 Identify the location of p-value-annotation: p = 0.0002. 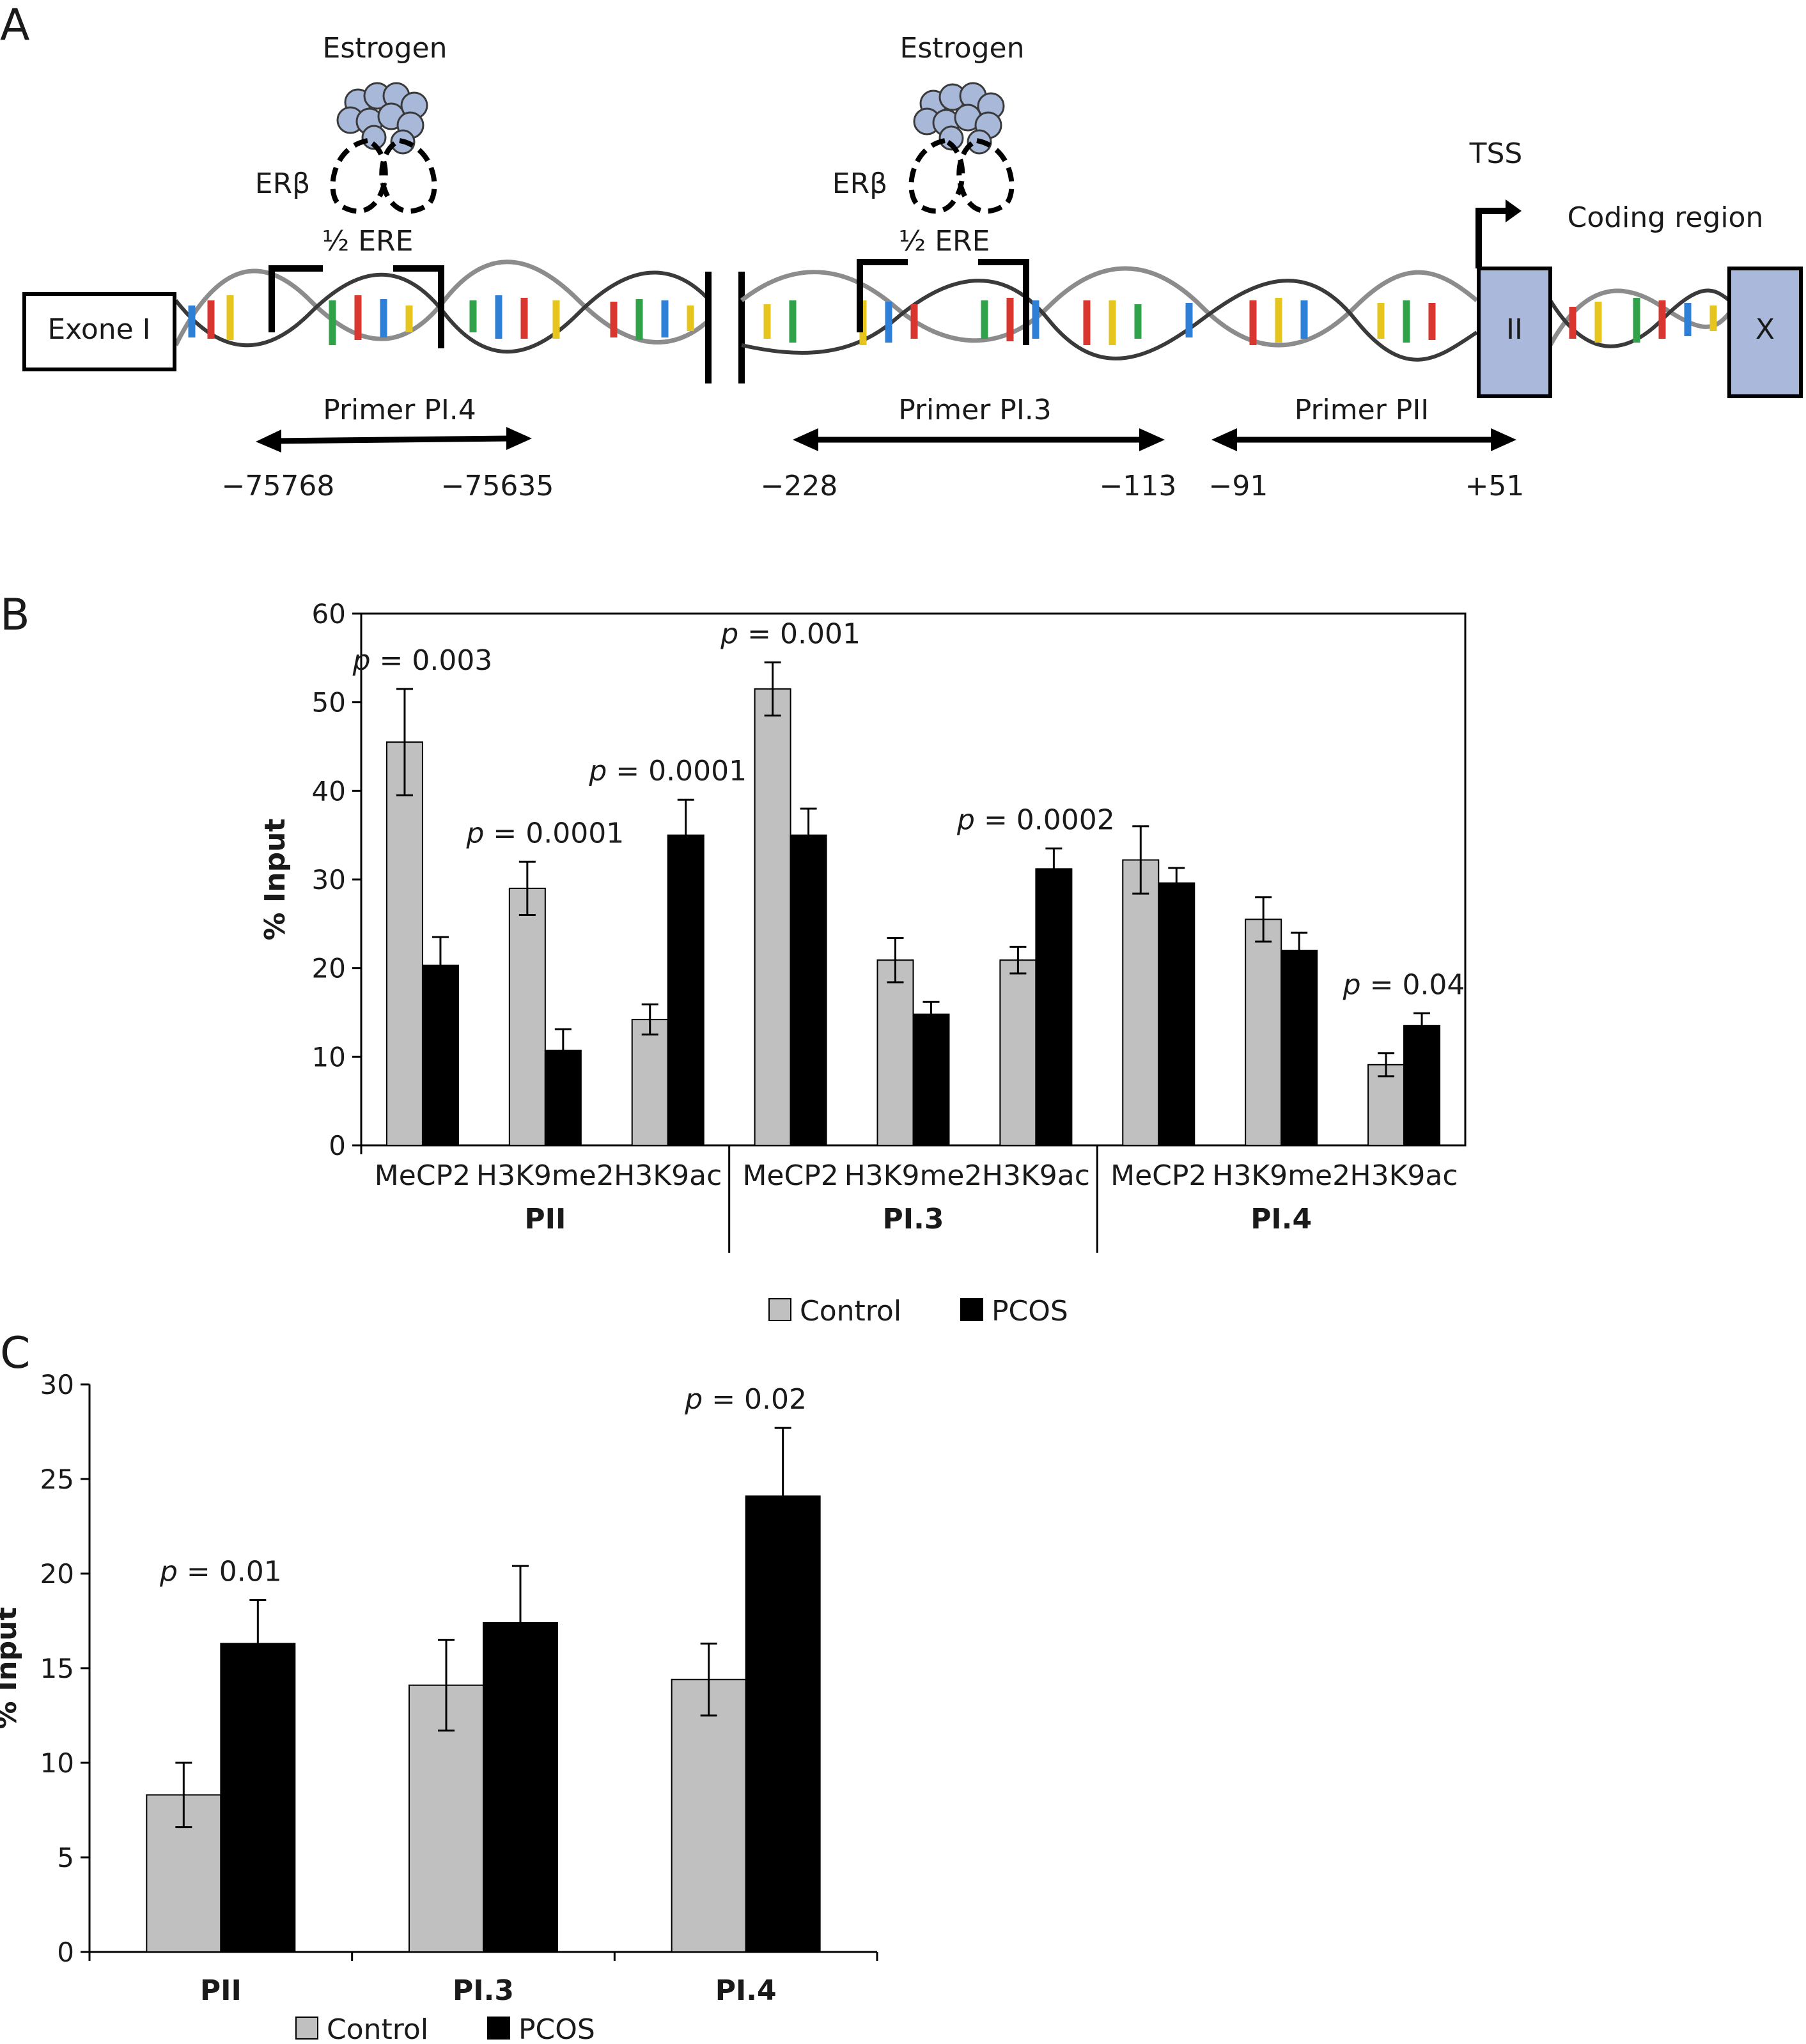
(1035, 819).